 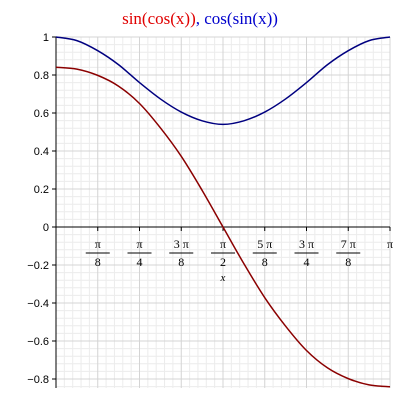 What do you see at coordinates (159, 18) in the screenshot?
I see `title-part-0: sin(cos(x))` at bounding box center [159, 18].